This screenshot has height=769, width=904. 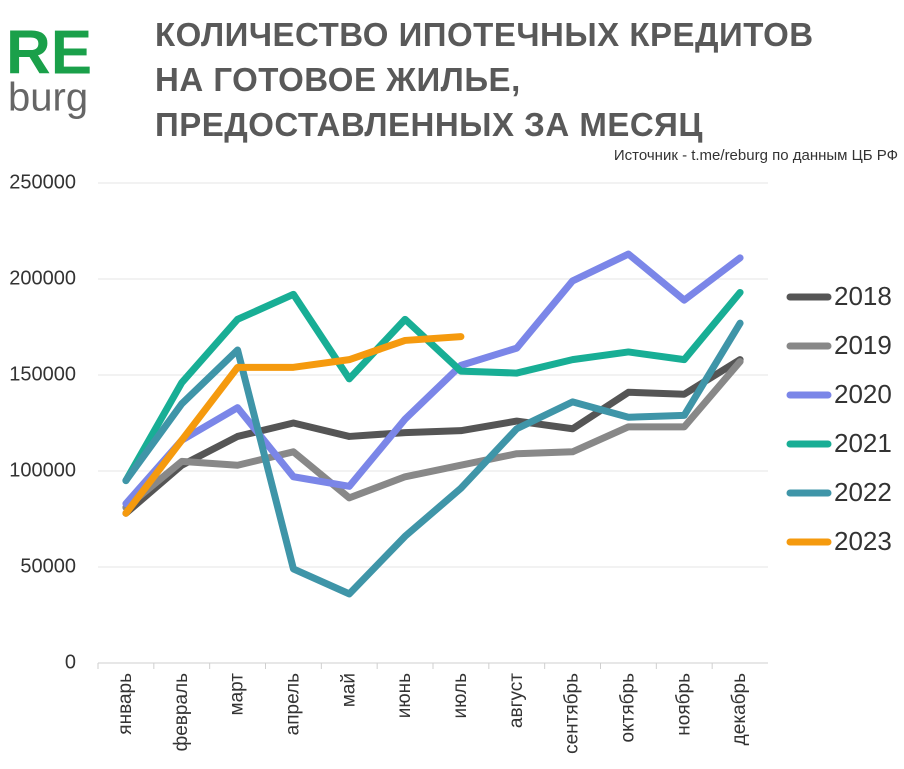 I want to click on legend-label: 2023, so click(x=863, y=541).